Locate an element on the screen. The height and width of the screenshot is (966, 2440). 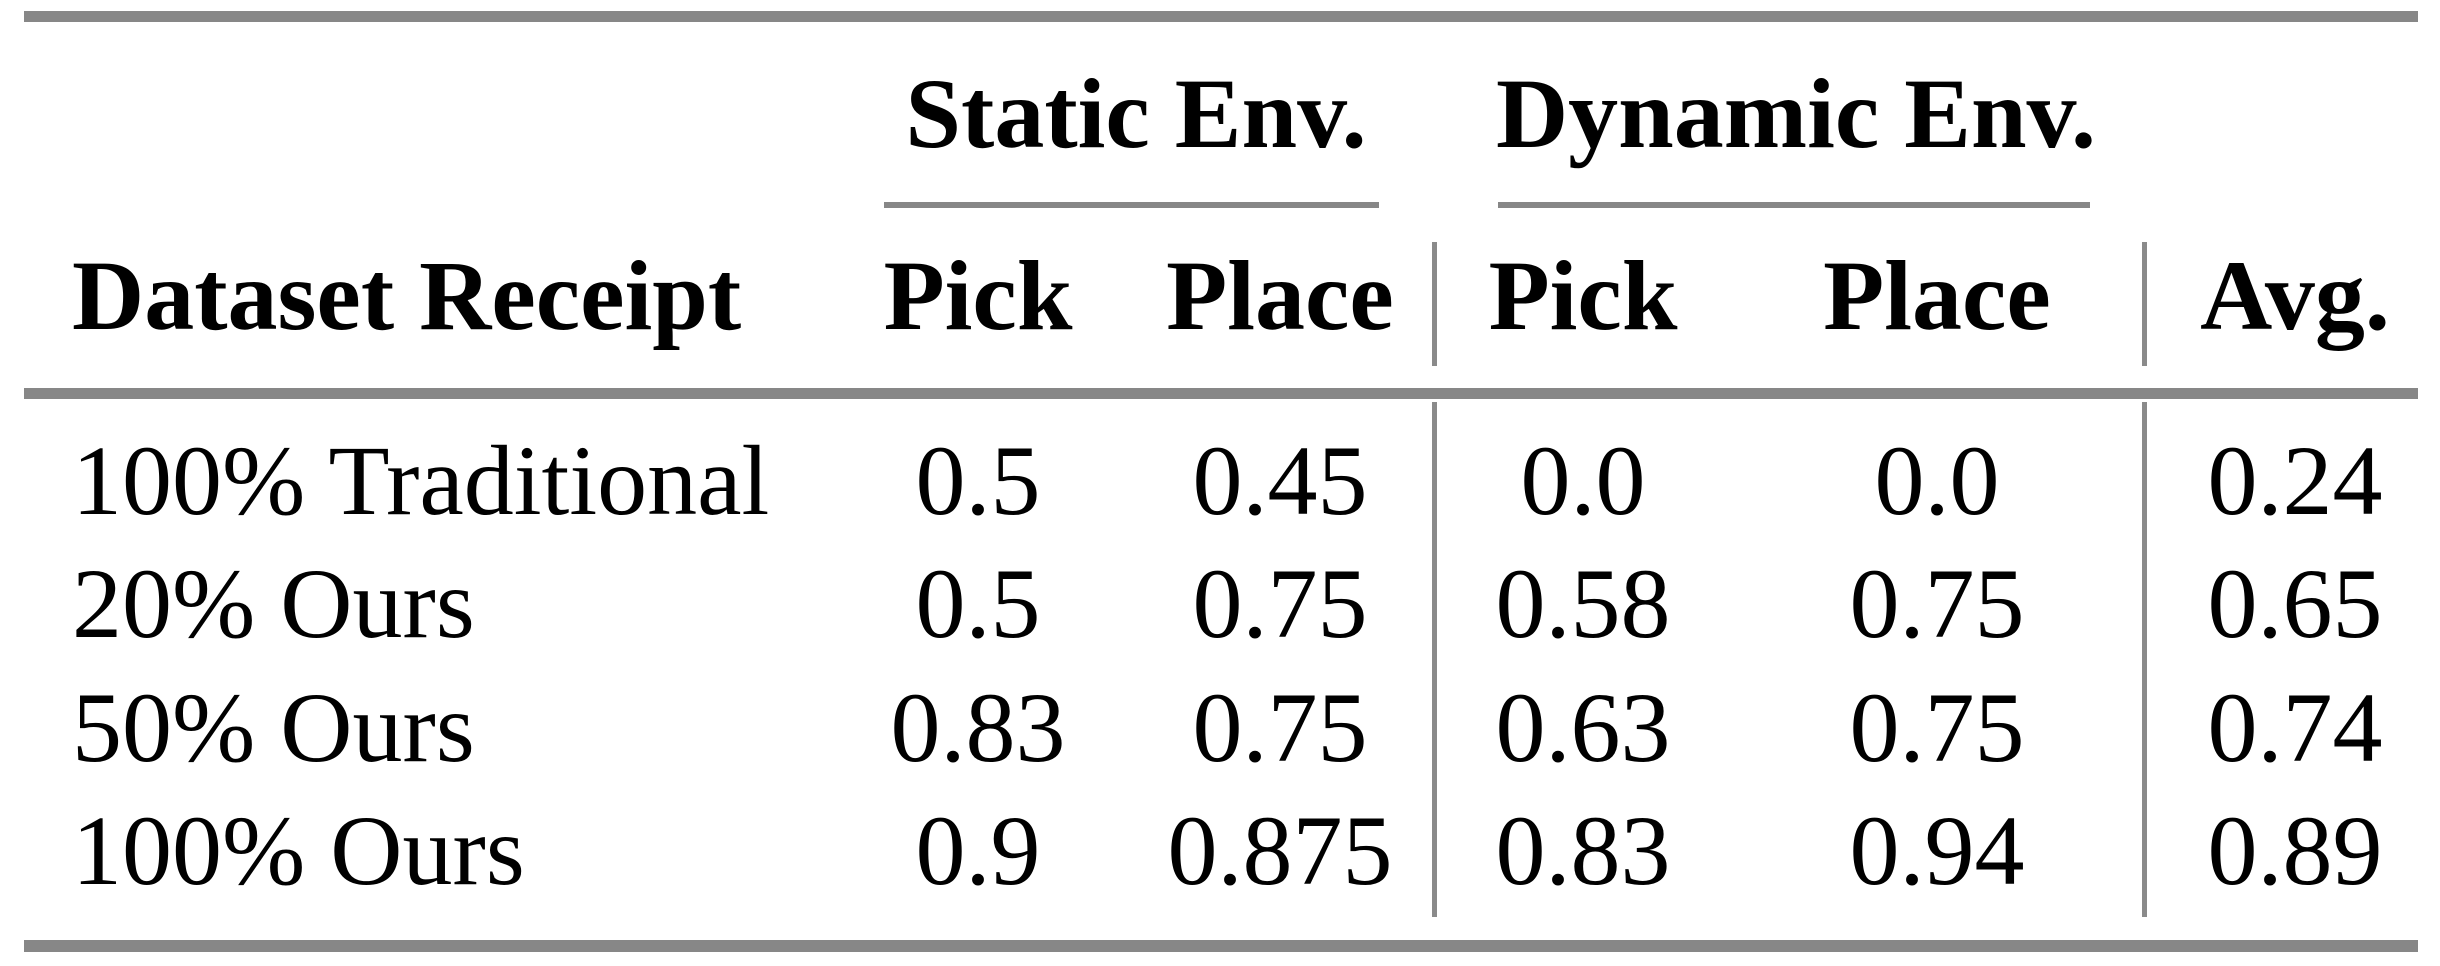
row-label: 20% Ours is located at coordinates (273, 603).